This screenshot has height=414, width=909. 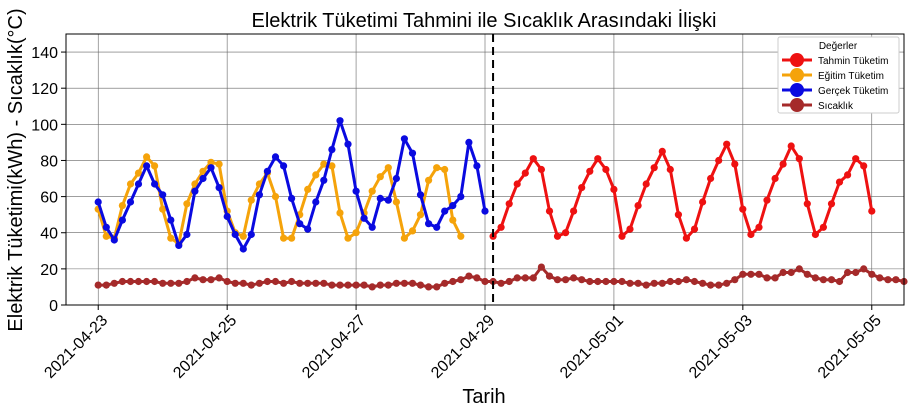 I want to click on y-tick-label: 100, so click(x=44, y=125).